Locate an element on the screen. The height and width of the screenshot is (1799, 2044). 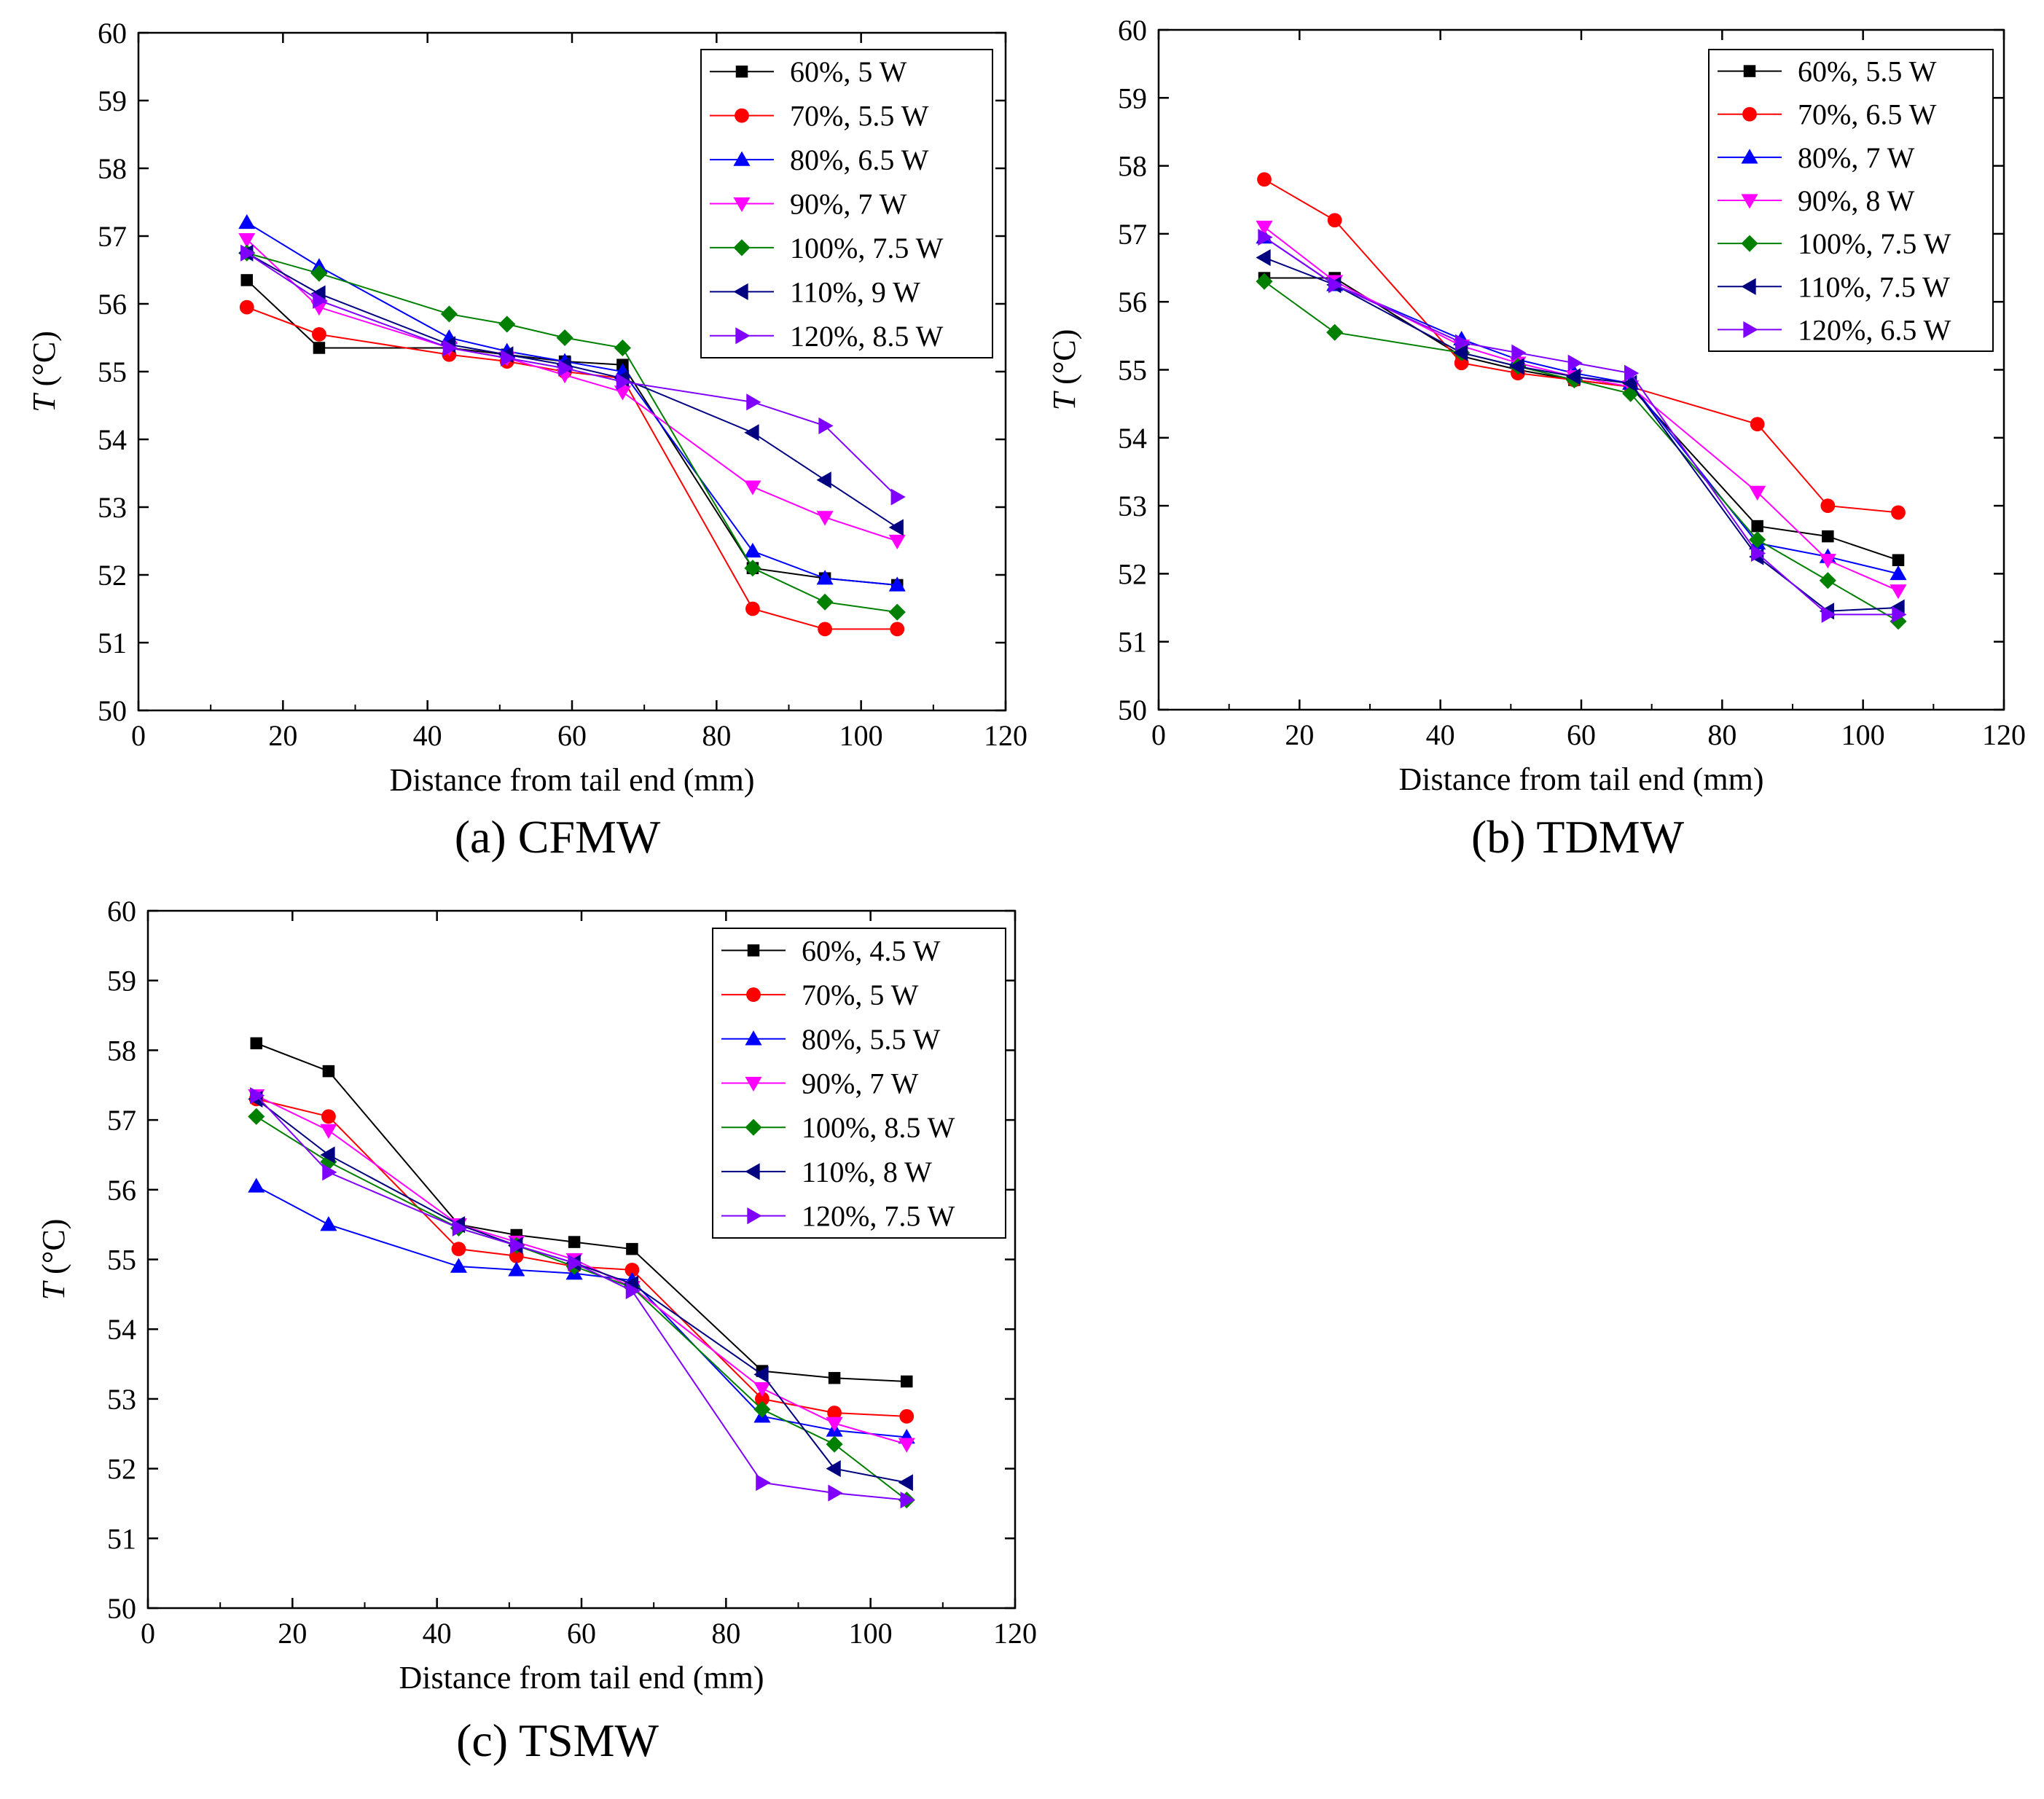
legend-label: 100%, 7.5 W is located at coordinates (867, 248).